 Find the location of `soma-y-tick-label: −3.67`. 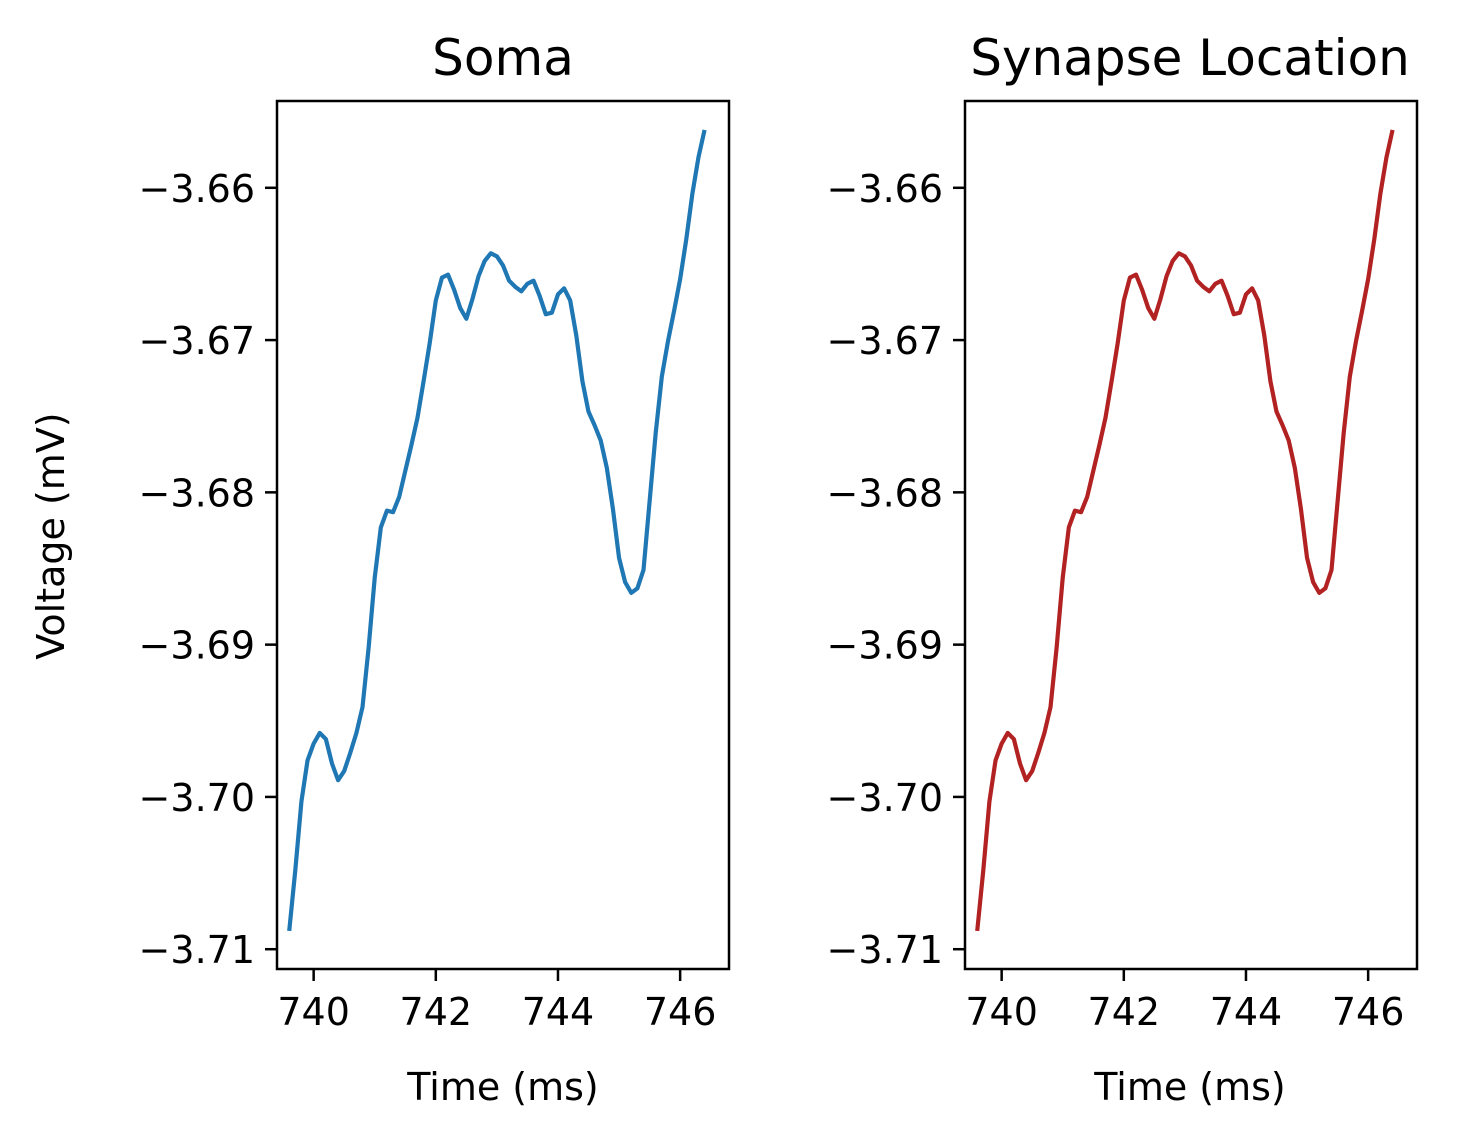

soma-y-tick-label: −3.67 is located at coordinates (197, 341).